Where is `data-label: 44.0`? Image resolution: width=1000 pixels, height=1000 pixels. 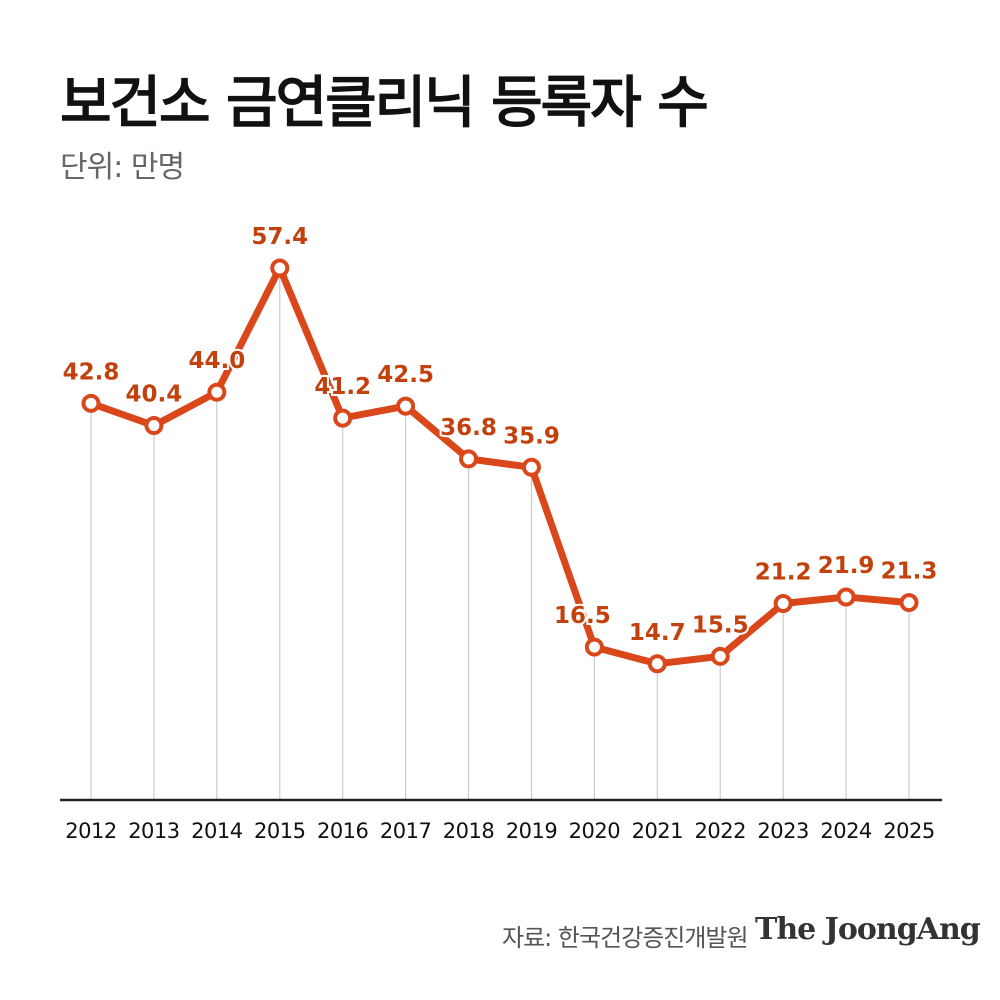 data-label: 44.0 is located at coordinates (216, 361).